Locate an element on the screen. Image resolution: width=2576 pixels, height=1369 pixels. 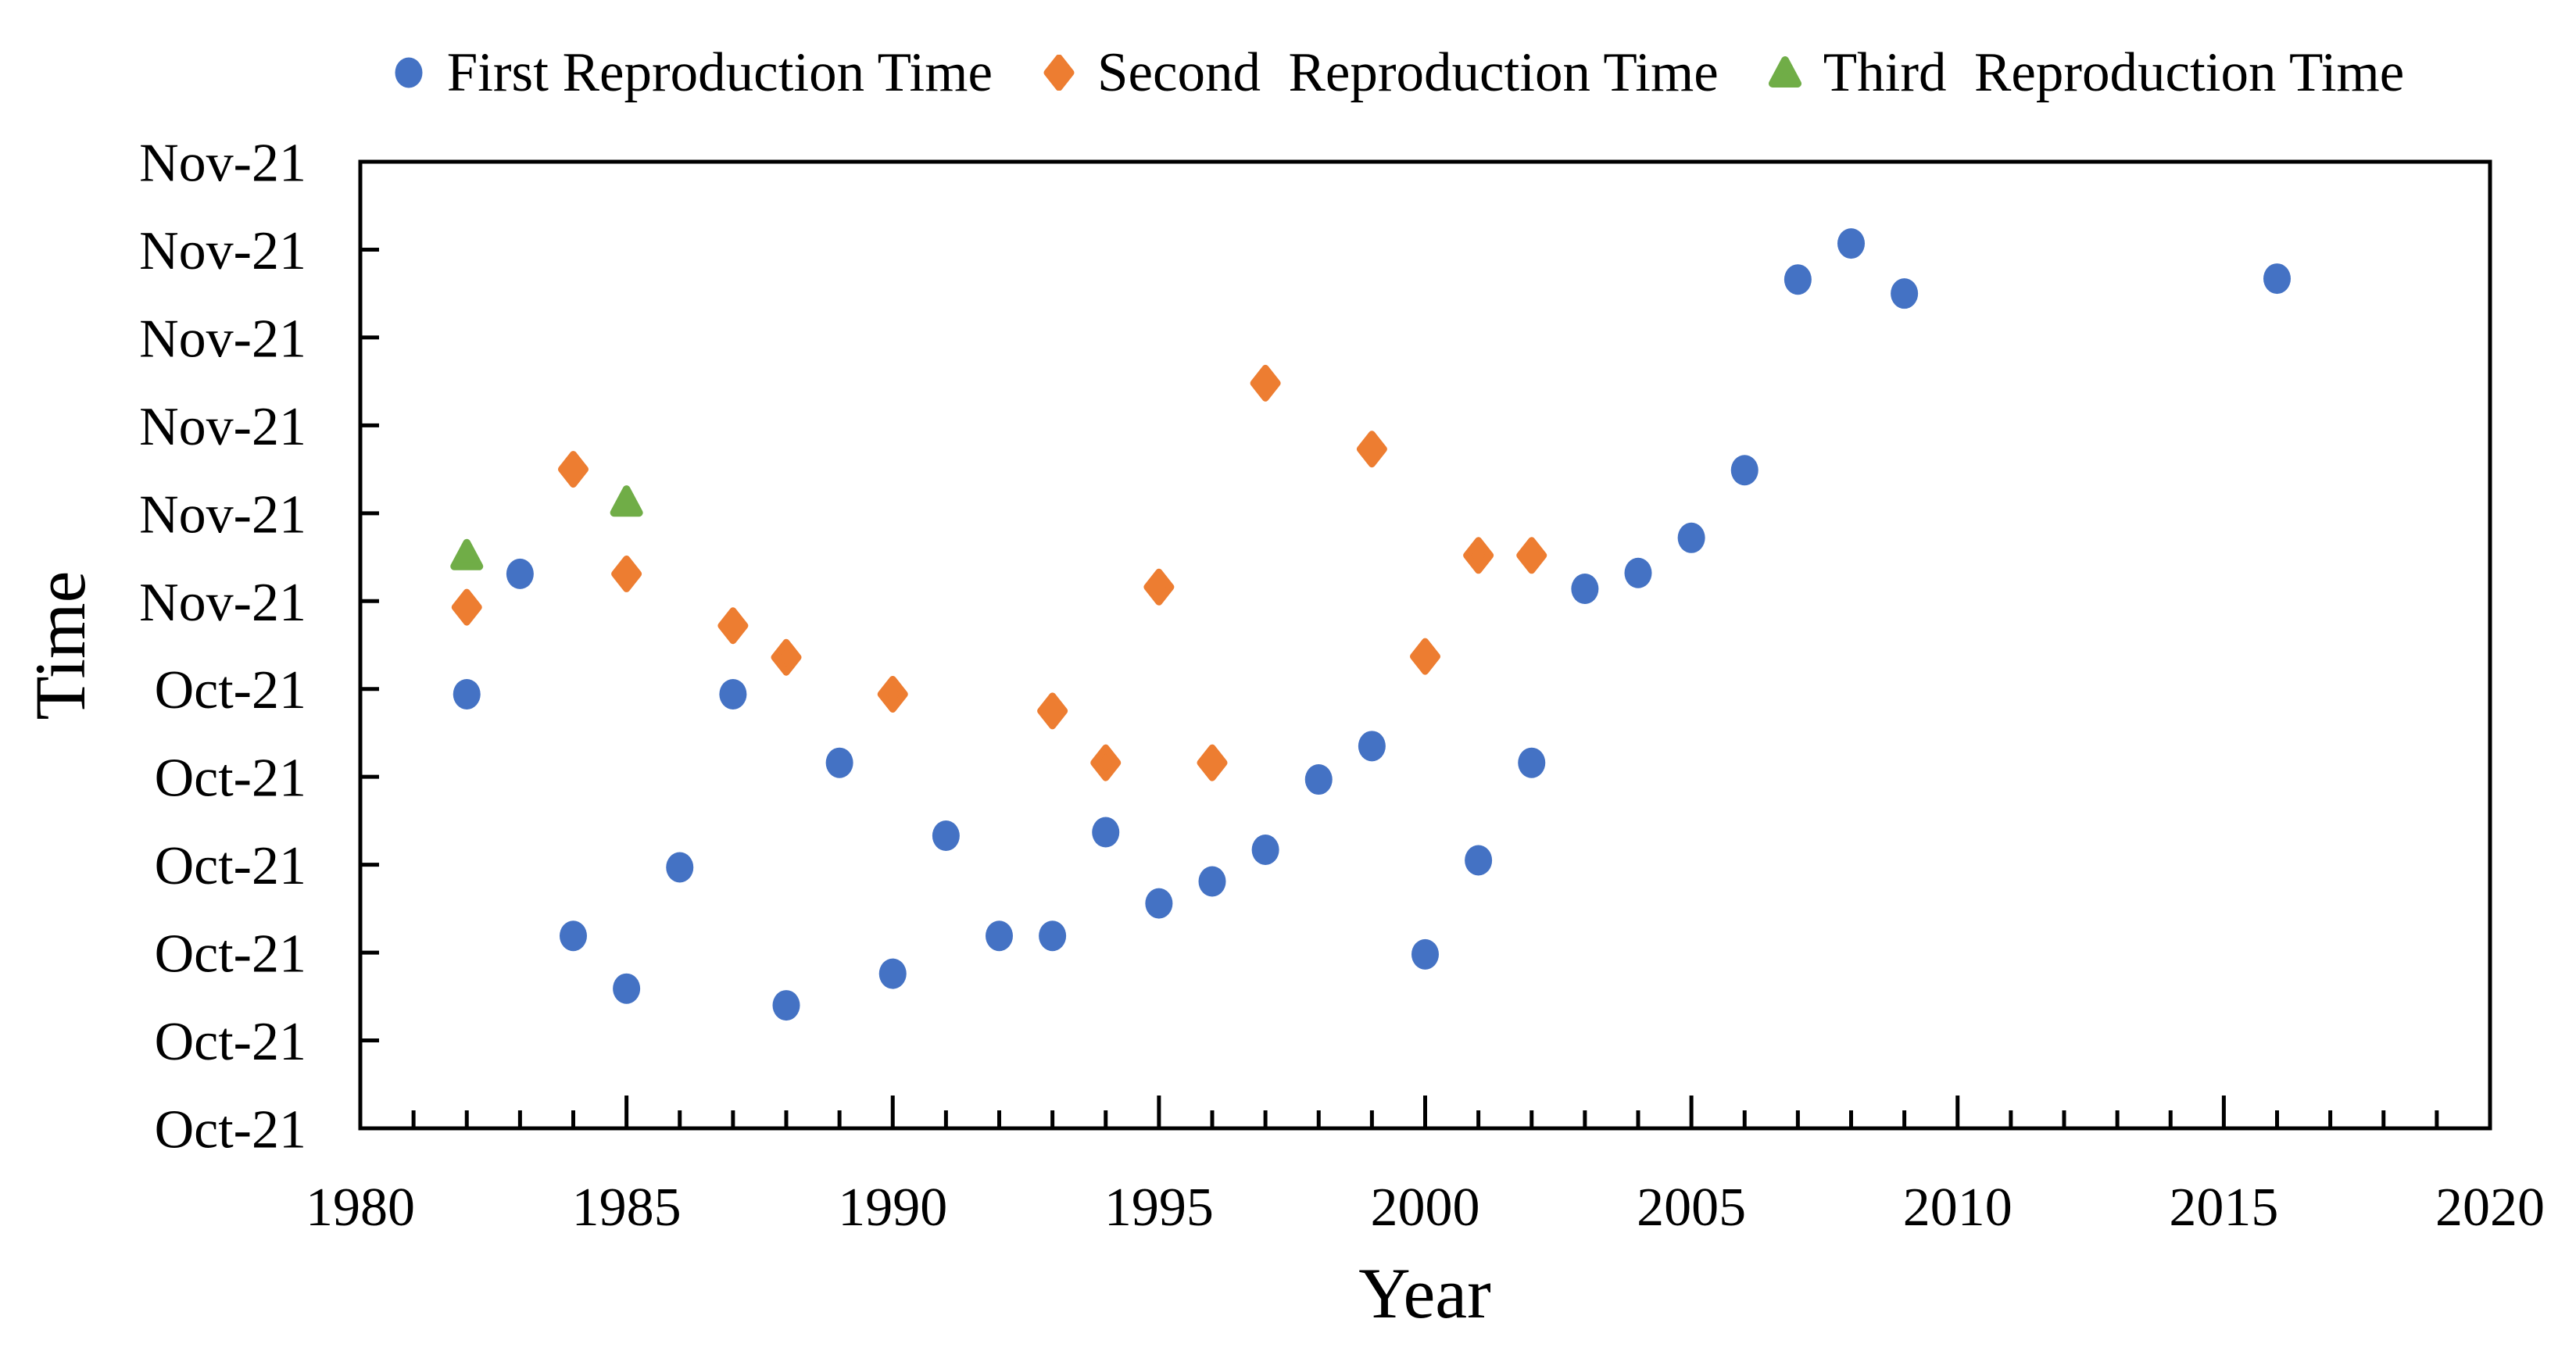
legend-label: Second Reproduction Time is located at coordinates (1408, 72).